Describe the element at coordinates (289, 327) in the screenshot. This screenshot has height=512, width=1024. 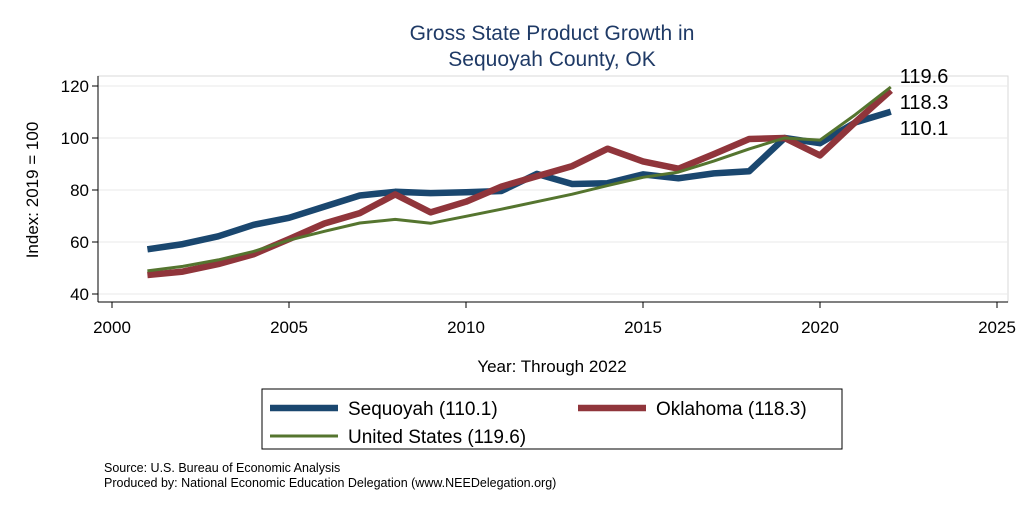
I see `x-tick-label-2005: 2005` at that location.